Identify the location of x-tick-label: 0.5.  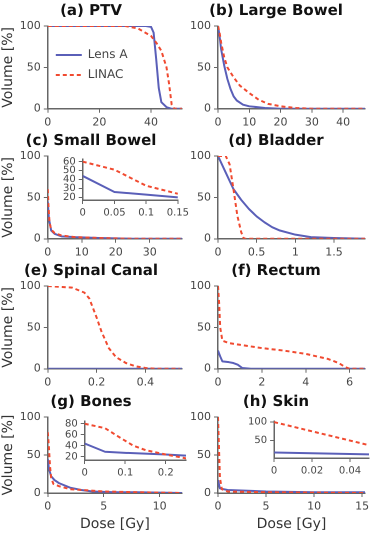
(257, 251).